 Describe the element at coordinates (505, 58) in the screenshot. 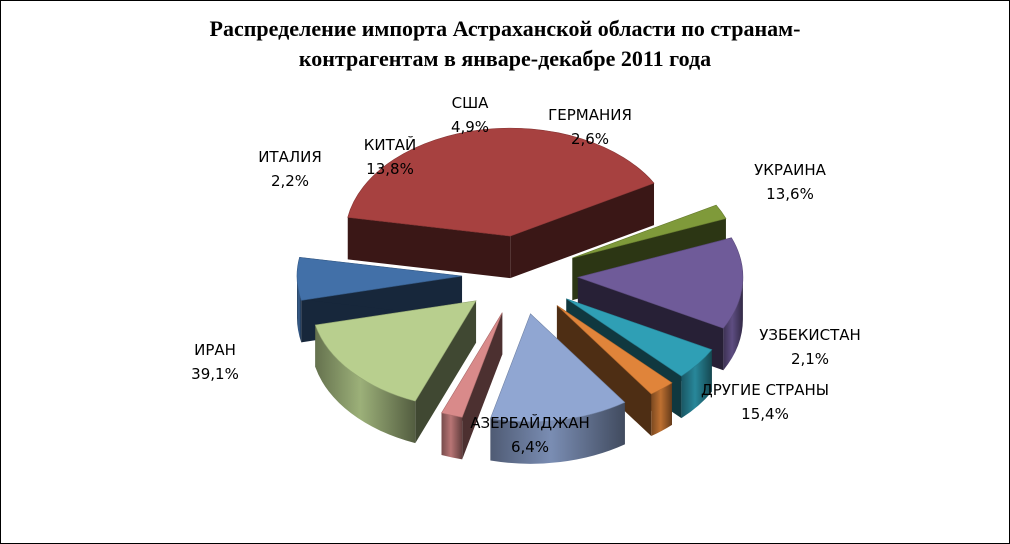

I see `chart-title-line-2: контрагентам в январе-декабре 2011 года` at that location.